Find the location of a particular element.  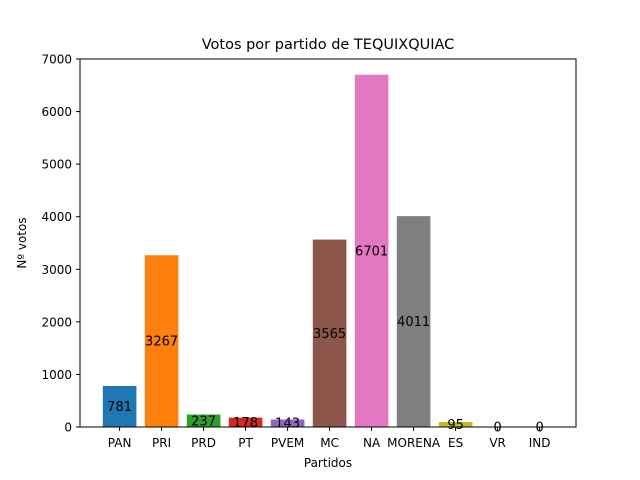

data-label-pan: 781 is located at coordinates (119, 407).